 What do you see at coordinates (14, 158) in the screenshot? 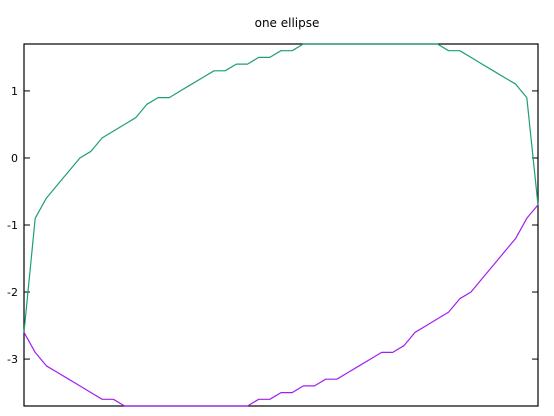
I see `y-tick-label: 0` at bounding box center [14, 158].